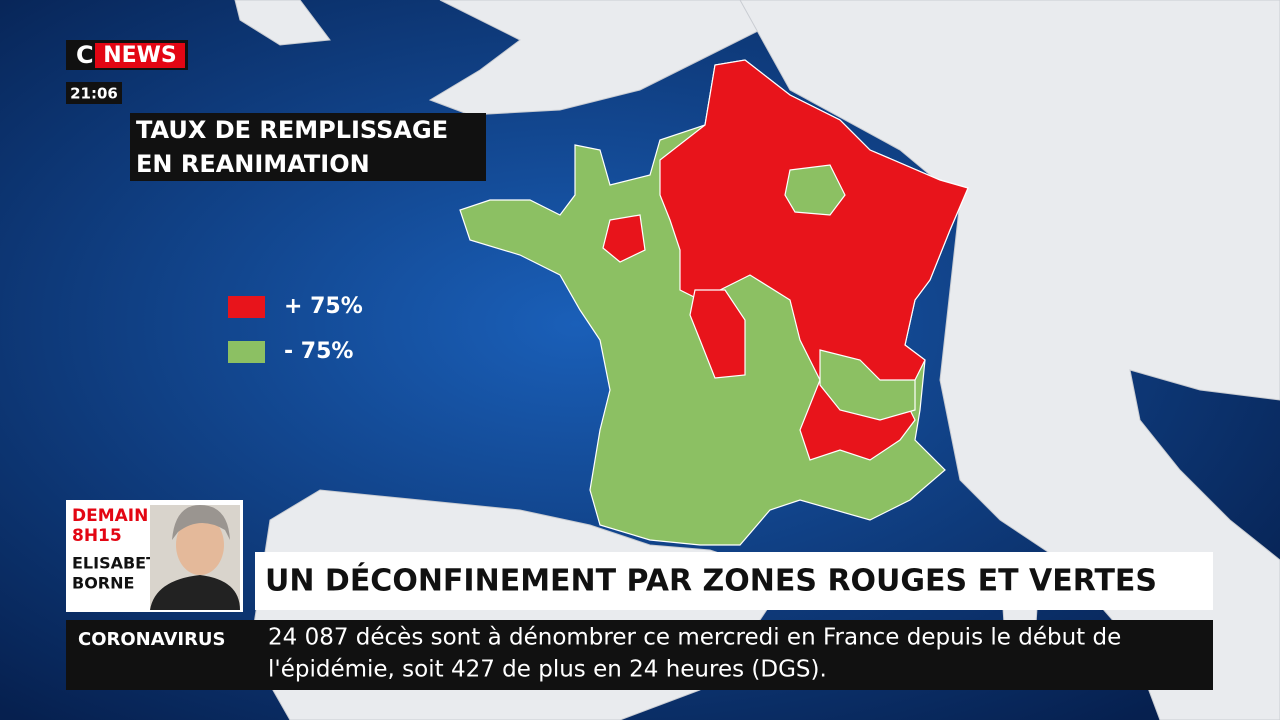 The image size is (1280, 724). I want to click on promo-guest: BORNE, so click(103, 583).